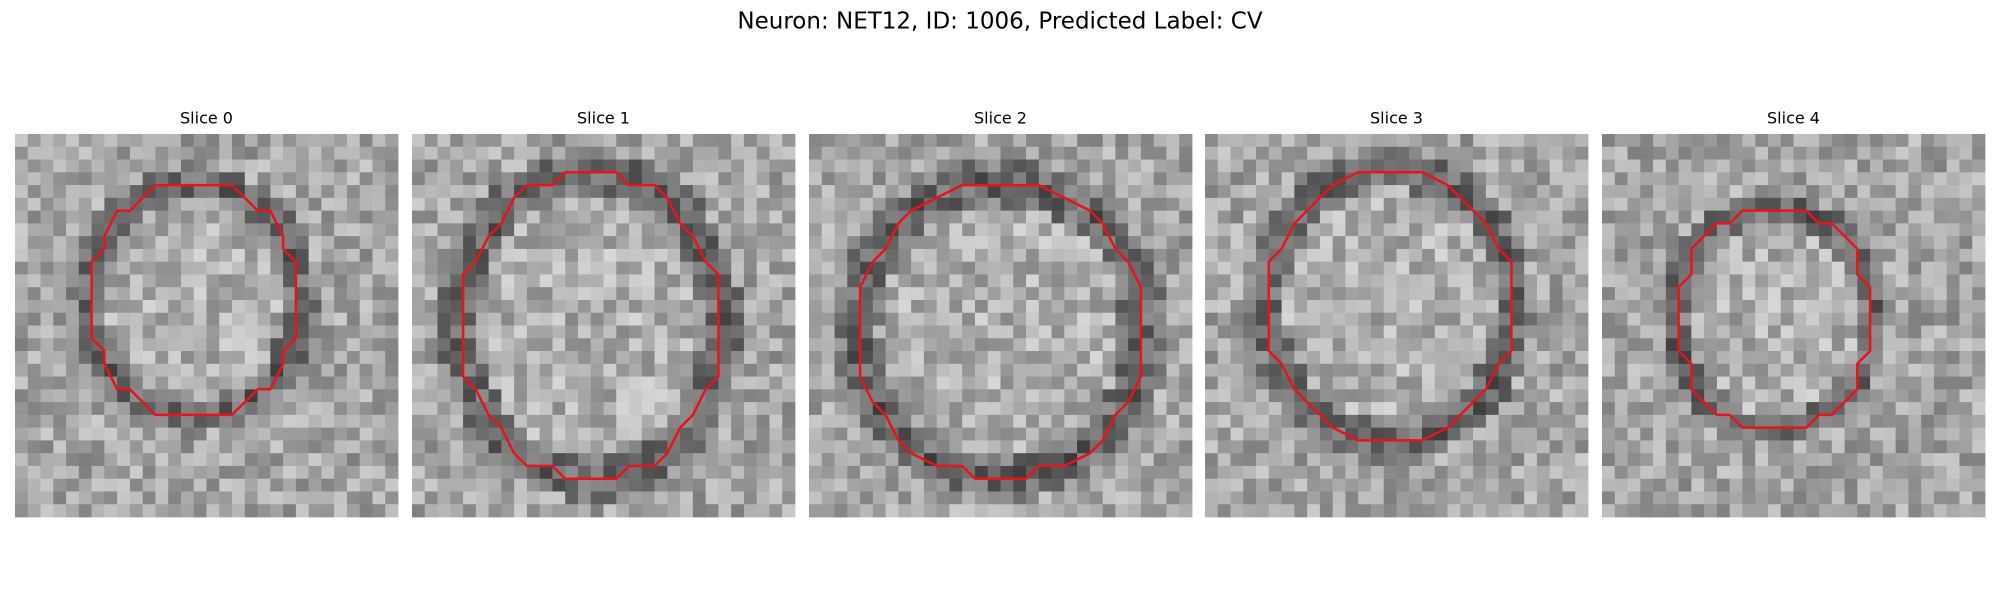 This screenshot has width=2000, height=600. Describe the element at coordinates (206, 118) in the screenshot. I see `panel-label: Slice 0` at that location.